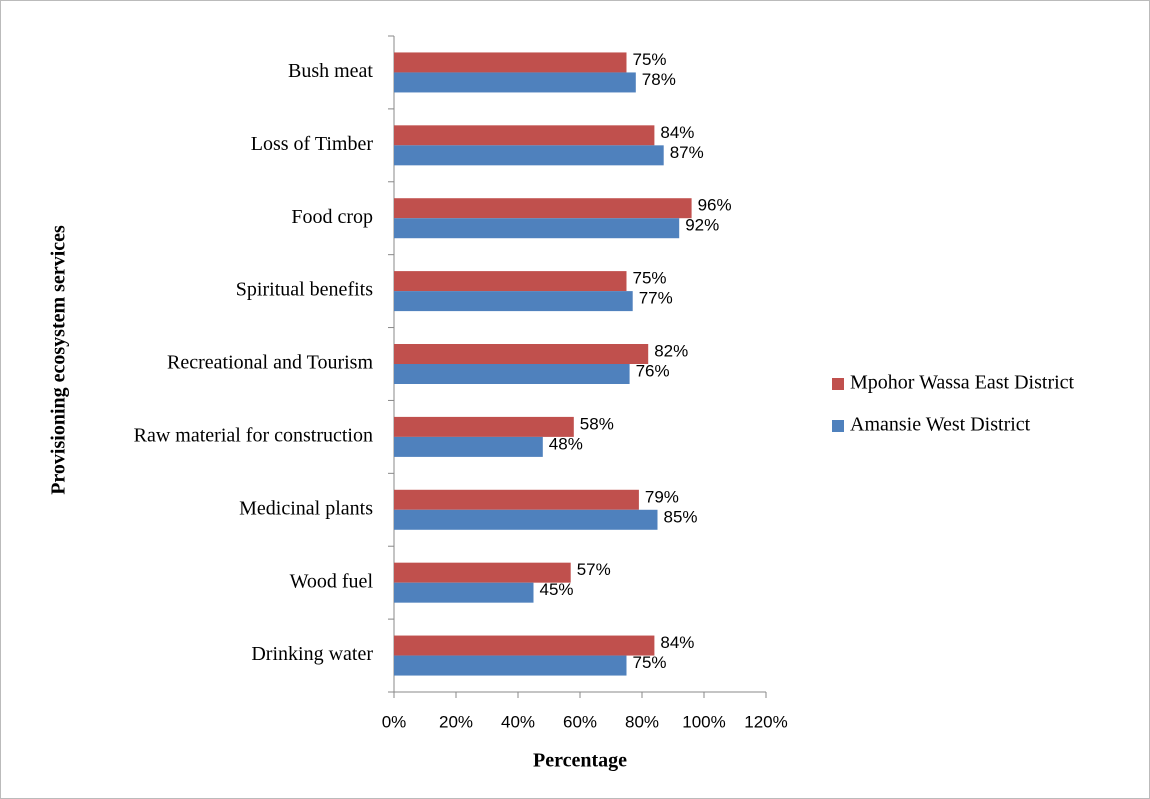 This screenshot has width=1150, height=799. Describe the element at coordinates (306, 508) in the screenshot. I see `y-tick-label: Medicinal plants` at that location.